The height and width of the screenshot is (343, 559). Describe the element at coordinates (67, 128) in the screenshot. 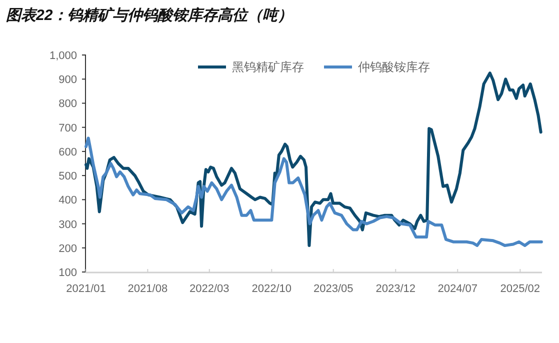

I see `y-tick-label: 700` at that location.